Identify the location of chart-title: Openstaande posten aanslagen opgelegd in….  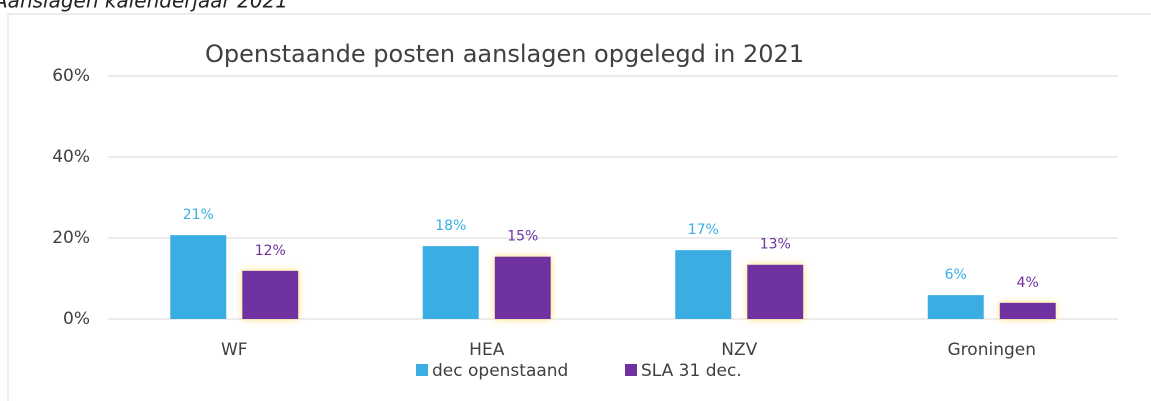
(504, 54).